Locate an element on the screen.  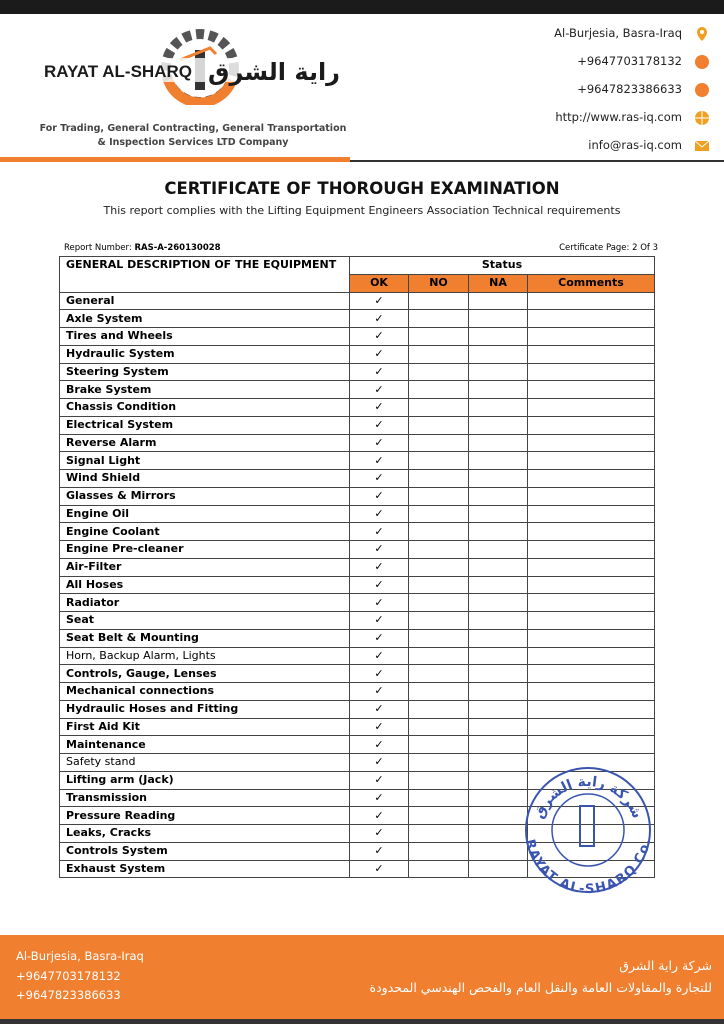
top-bar is located at coordinates (362, 7).